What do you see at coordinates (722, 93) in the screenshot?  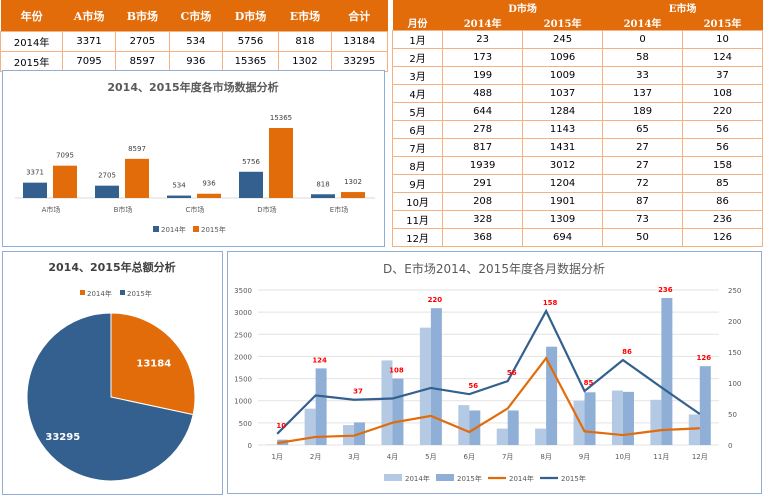 I see `table-cell: 108` at bounding box center [722, 93].